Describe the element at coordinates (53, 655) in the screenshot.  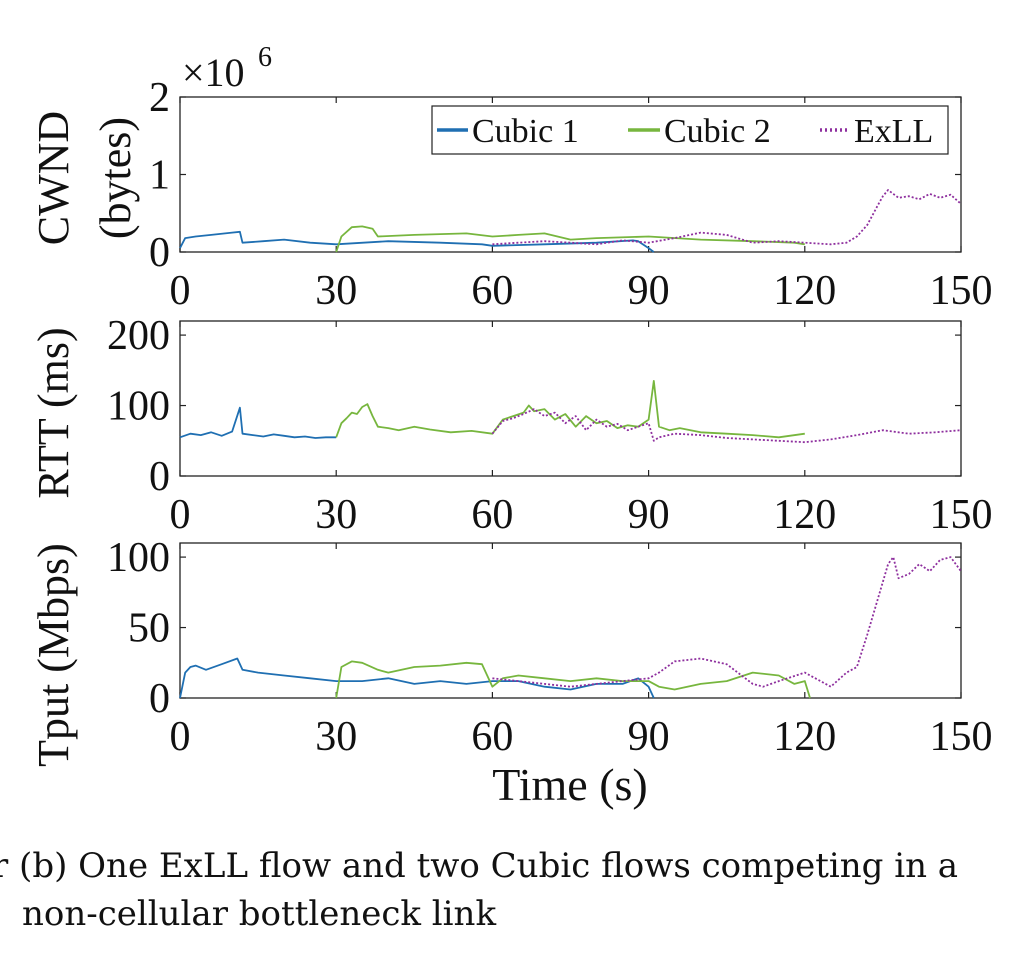
I see `tput-ylabel: Tput (Mbps)` at that location.